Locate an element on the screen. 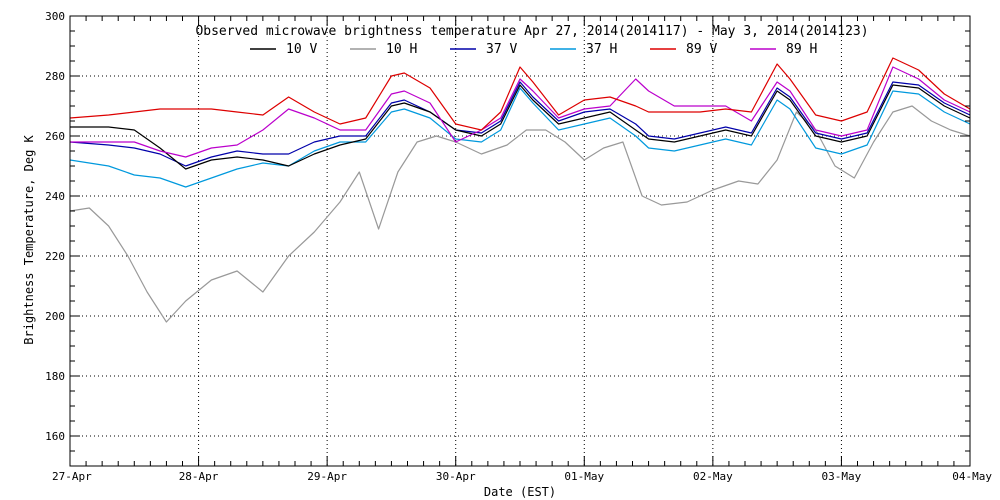 This screenshot has width=1000, height=500. legend-label: 89 V is located at coordinates (701, 49).